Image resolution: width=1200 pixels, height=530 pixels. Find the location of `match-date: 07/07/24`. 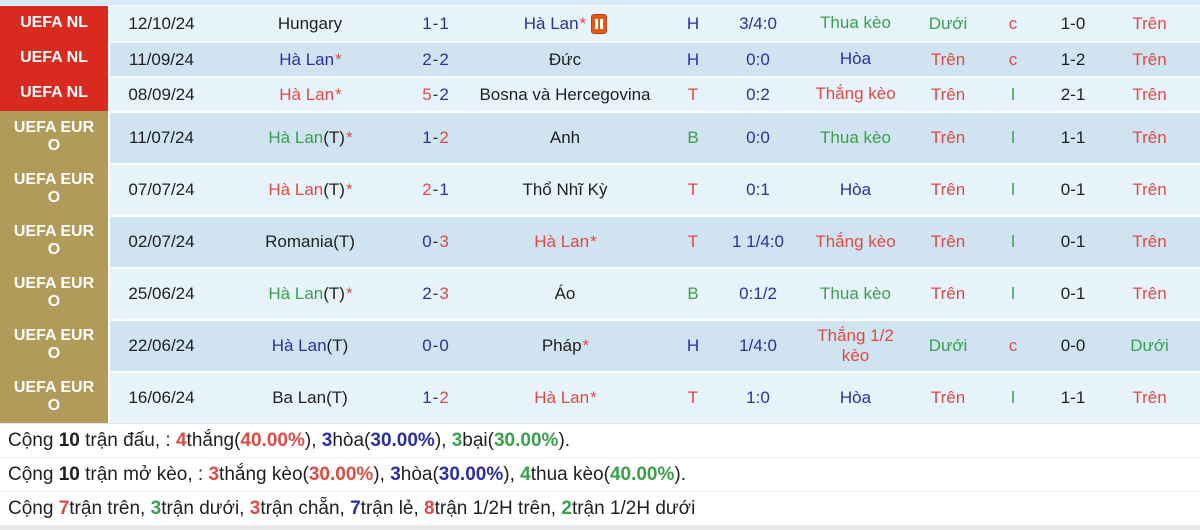

match-date: 07/07/24 is located at coordinates (161, 189).